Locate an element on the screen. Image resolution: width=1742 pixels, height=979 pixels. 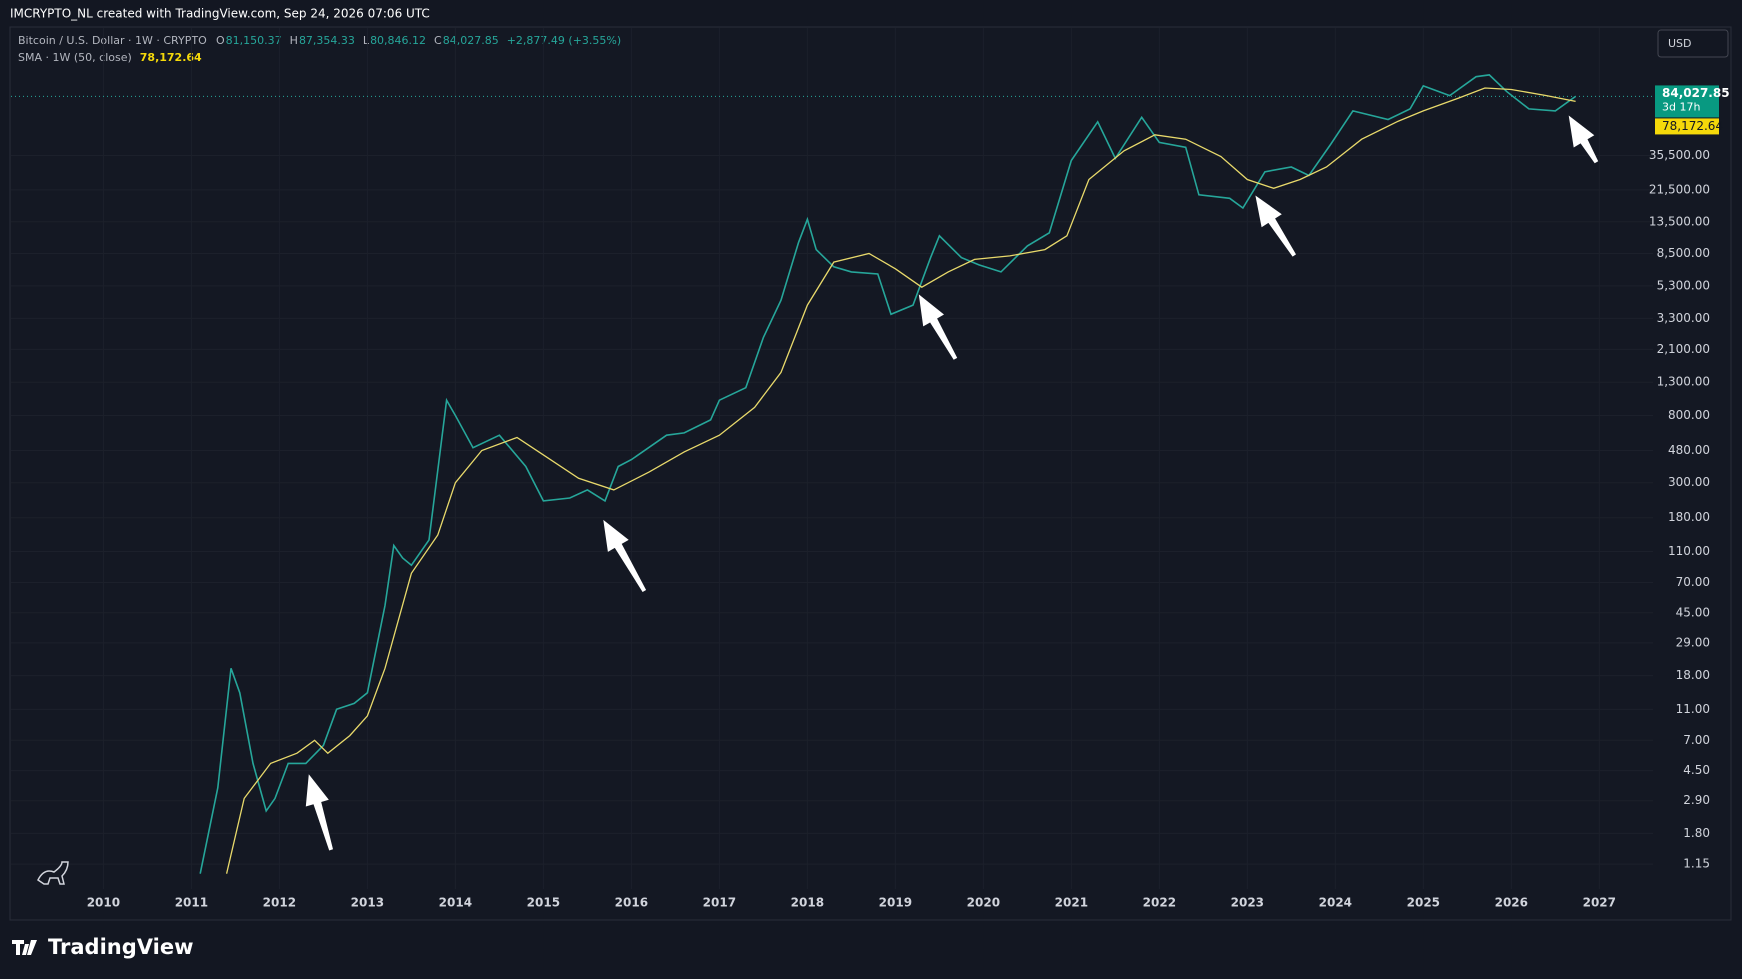
x-tick-label: 2026 is located at coordinates (1511, 903).